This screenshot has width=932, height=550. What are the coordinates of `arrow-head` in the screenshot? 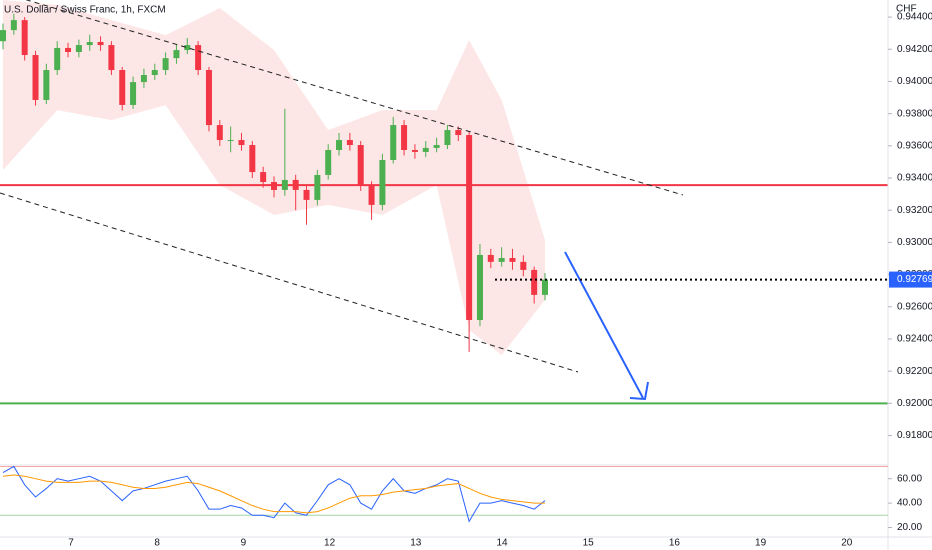 It's located at (639, 391).